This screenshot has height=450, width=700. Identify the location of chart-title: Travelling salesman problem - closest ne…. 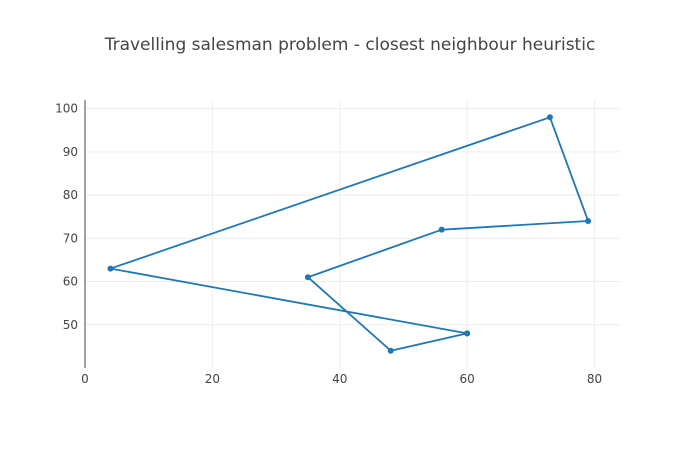
(350, 45).